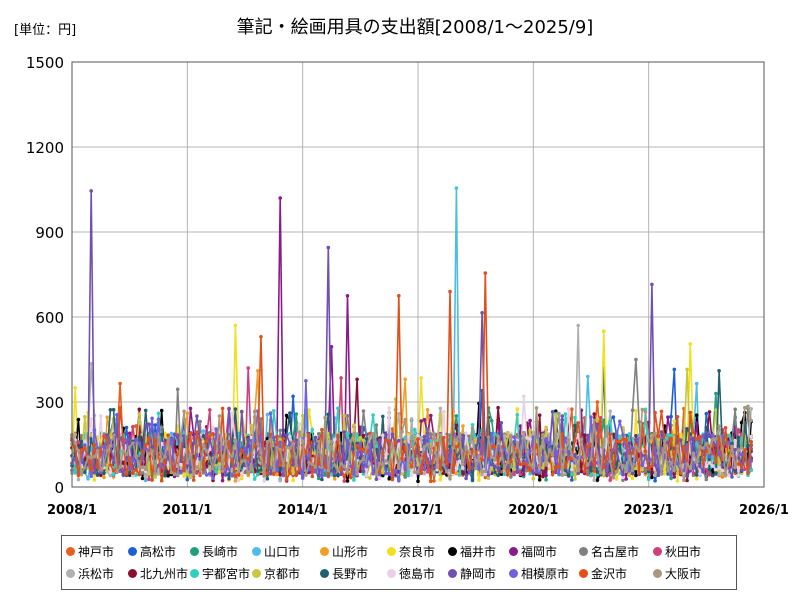 The height and width of the screenshot is (600, 800). What do you see at coordinates (158, 573) in the screenshot?
I see `legend-item: 北九州市` at bounding box center [158, 573].